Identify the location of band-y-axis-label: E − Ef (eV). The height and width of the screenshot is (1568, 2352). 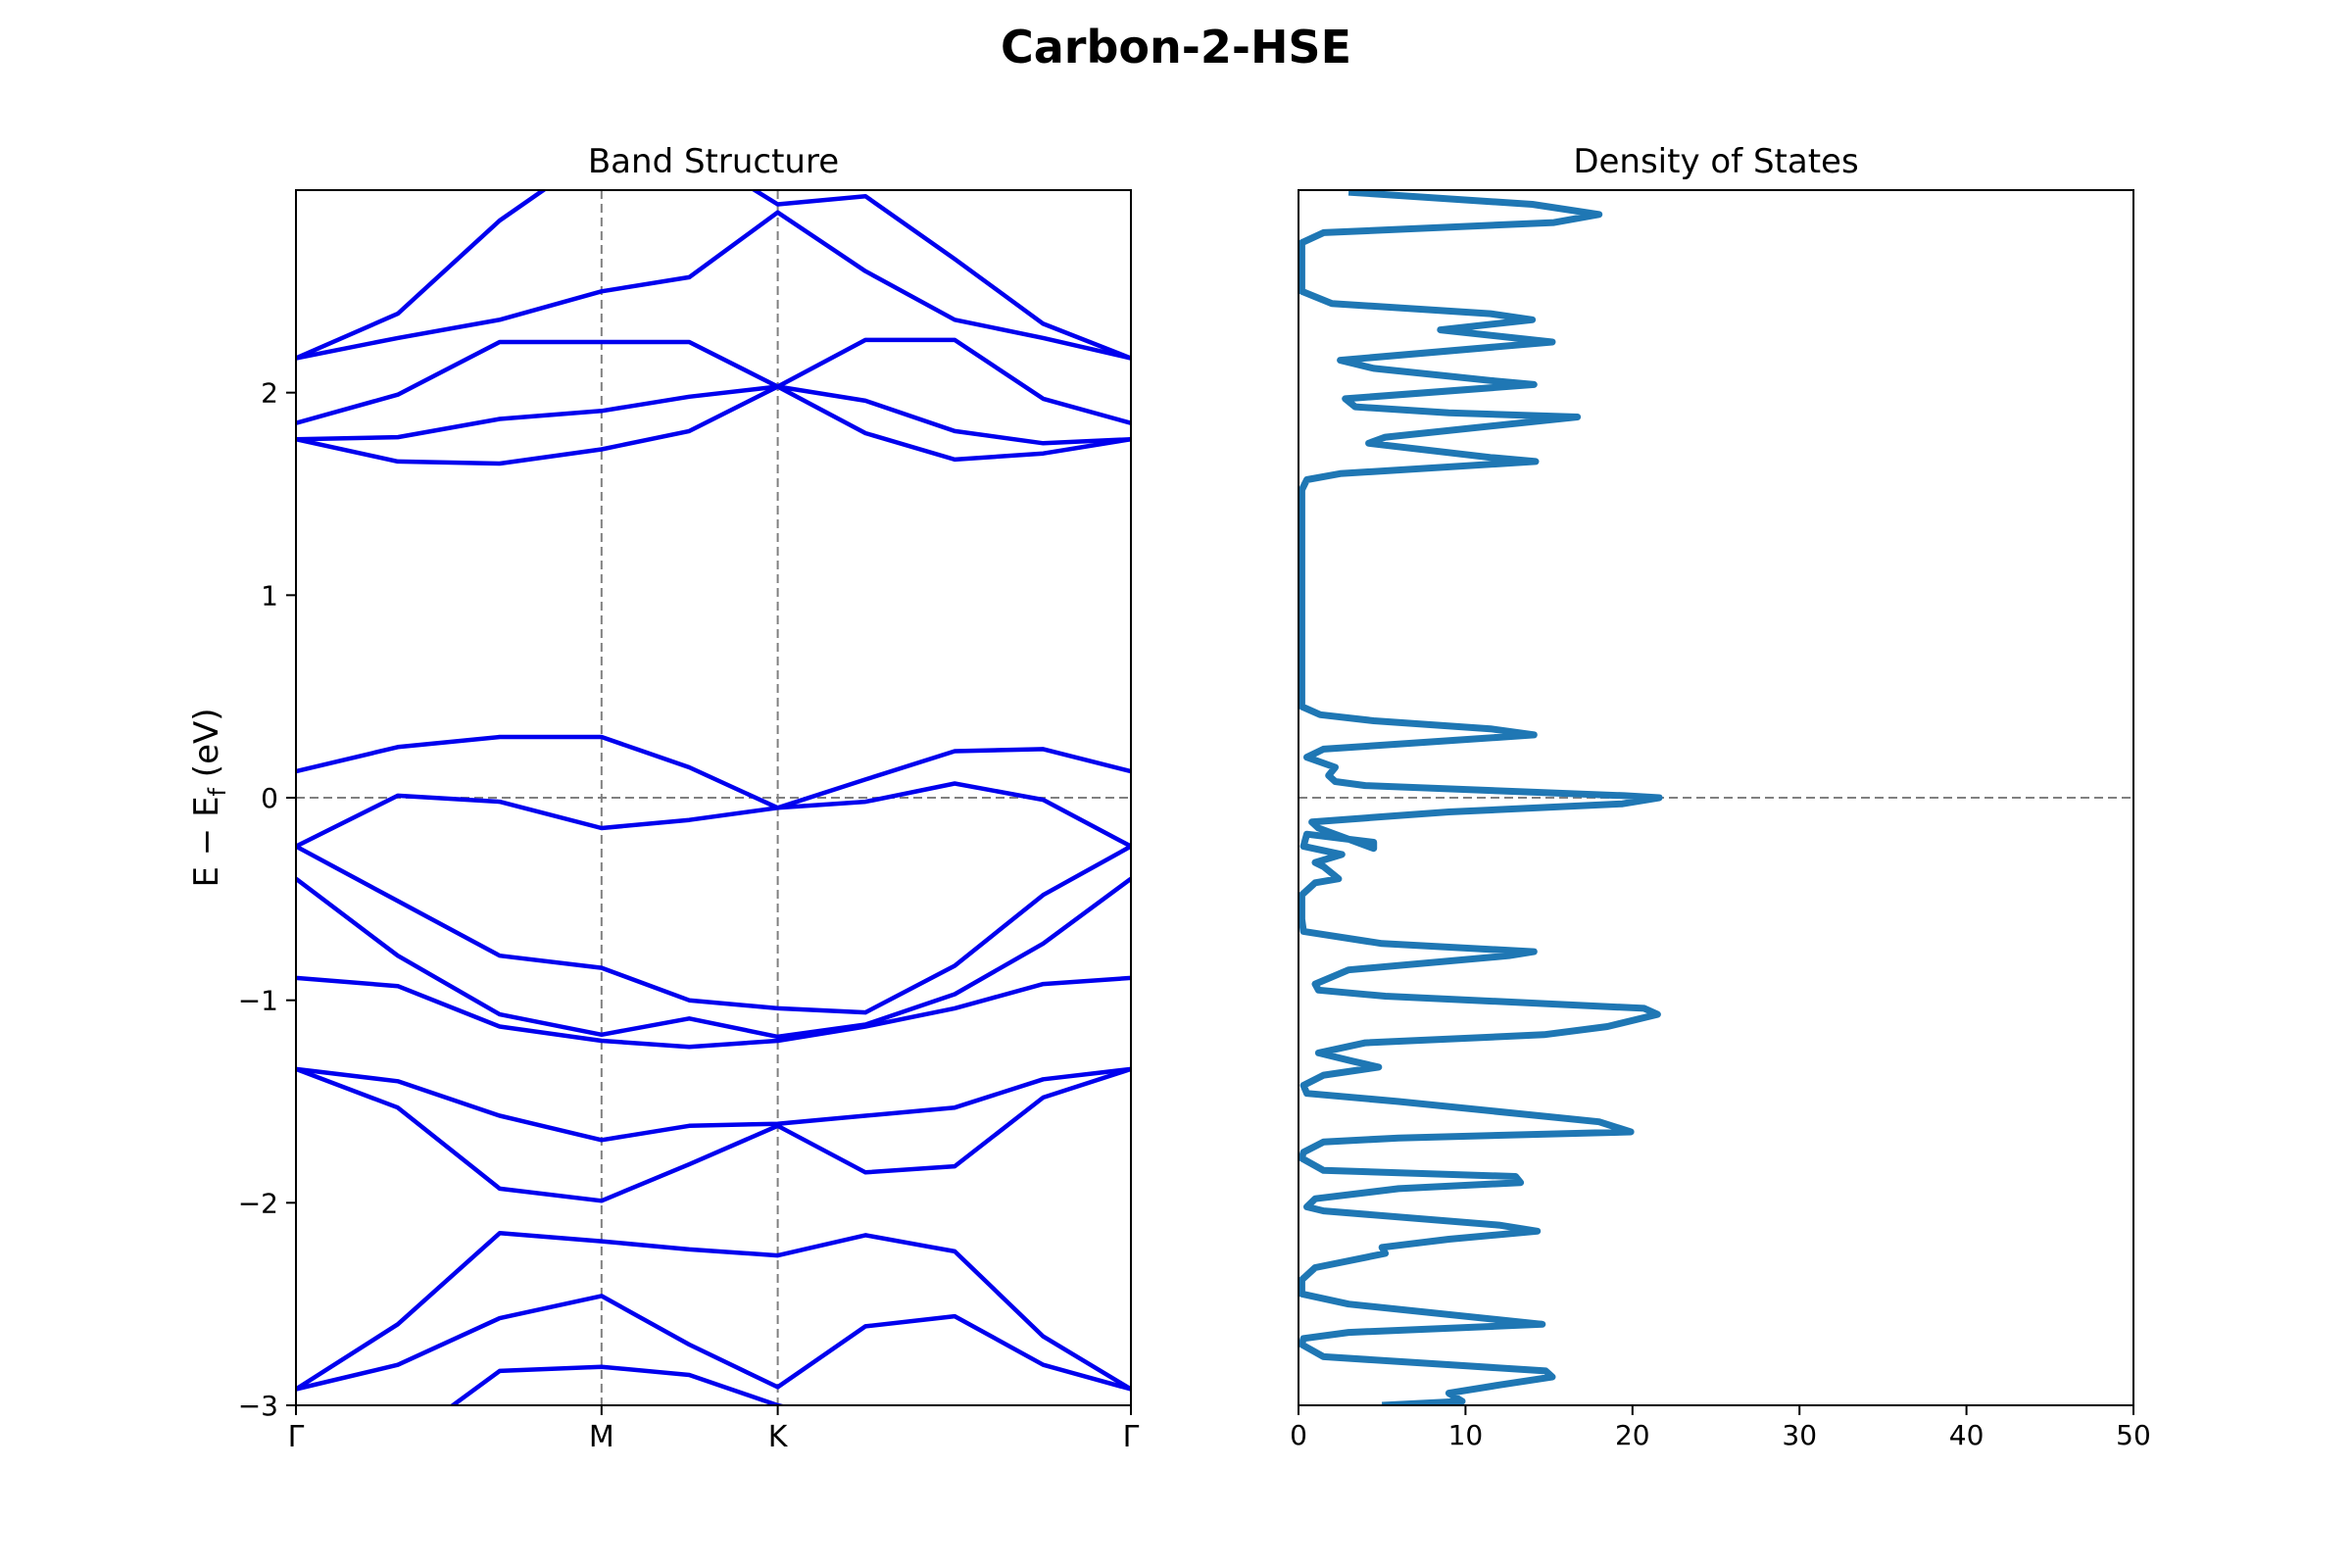
(209, 797).